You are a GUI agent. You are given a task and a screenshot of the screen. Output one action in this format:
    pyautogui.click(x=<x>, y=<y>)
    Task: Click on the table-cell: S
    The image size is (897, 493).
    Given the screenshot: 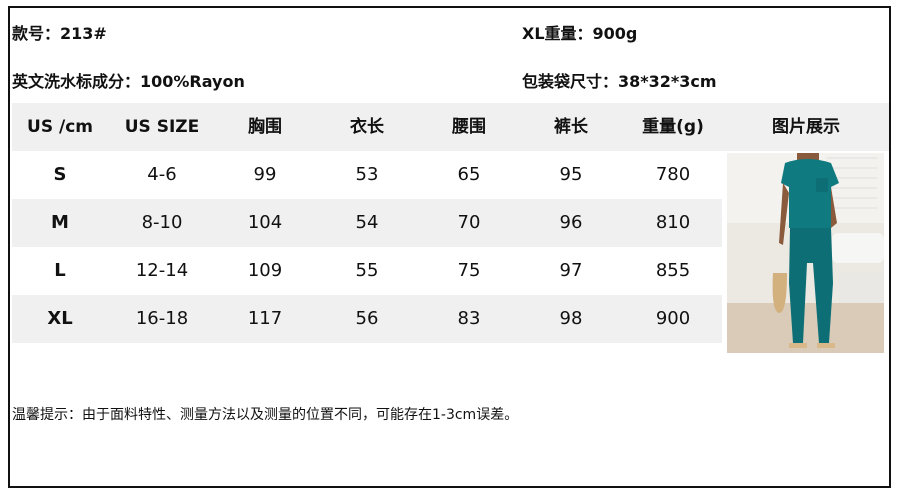 What is the action you would take?
    pyautogui.click(x=60, y=174)
    